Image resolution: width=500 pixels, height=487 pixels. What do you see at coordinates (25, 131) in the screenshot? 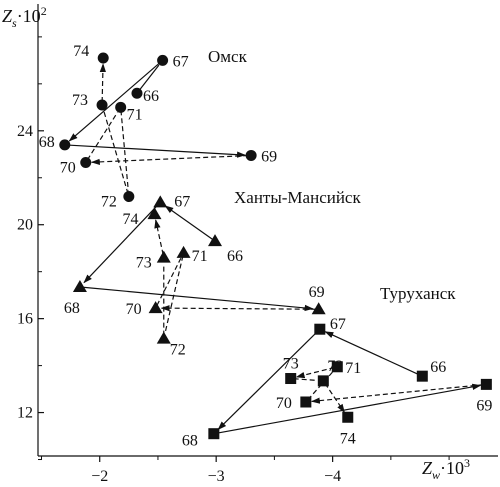
I see `y-tick-label: 24` at bounding box center [25, 131].